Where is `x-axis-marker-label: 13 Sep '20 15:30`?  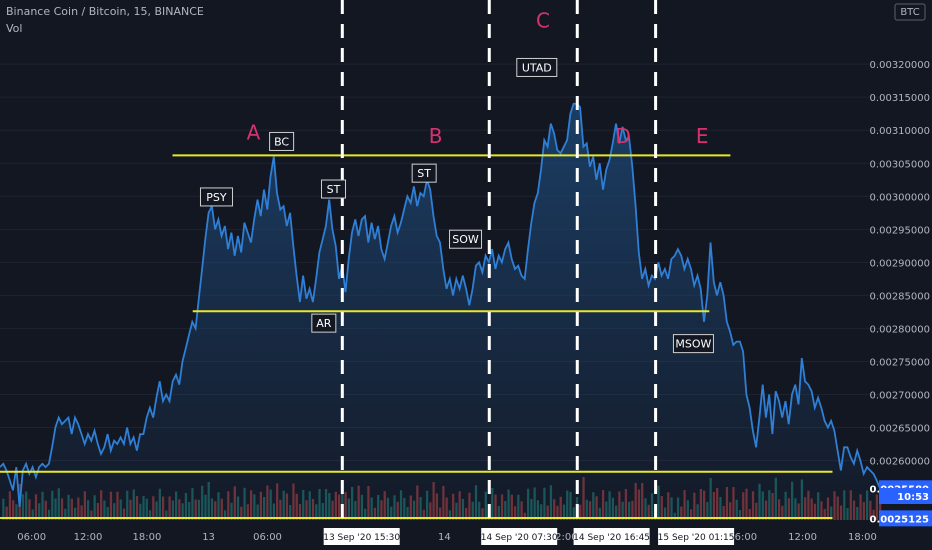
x-axis-marker-label: 13 Sep '20 15:30 is located at coordinates (361, 536).